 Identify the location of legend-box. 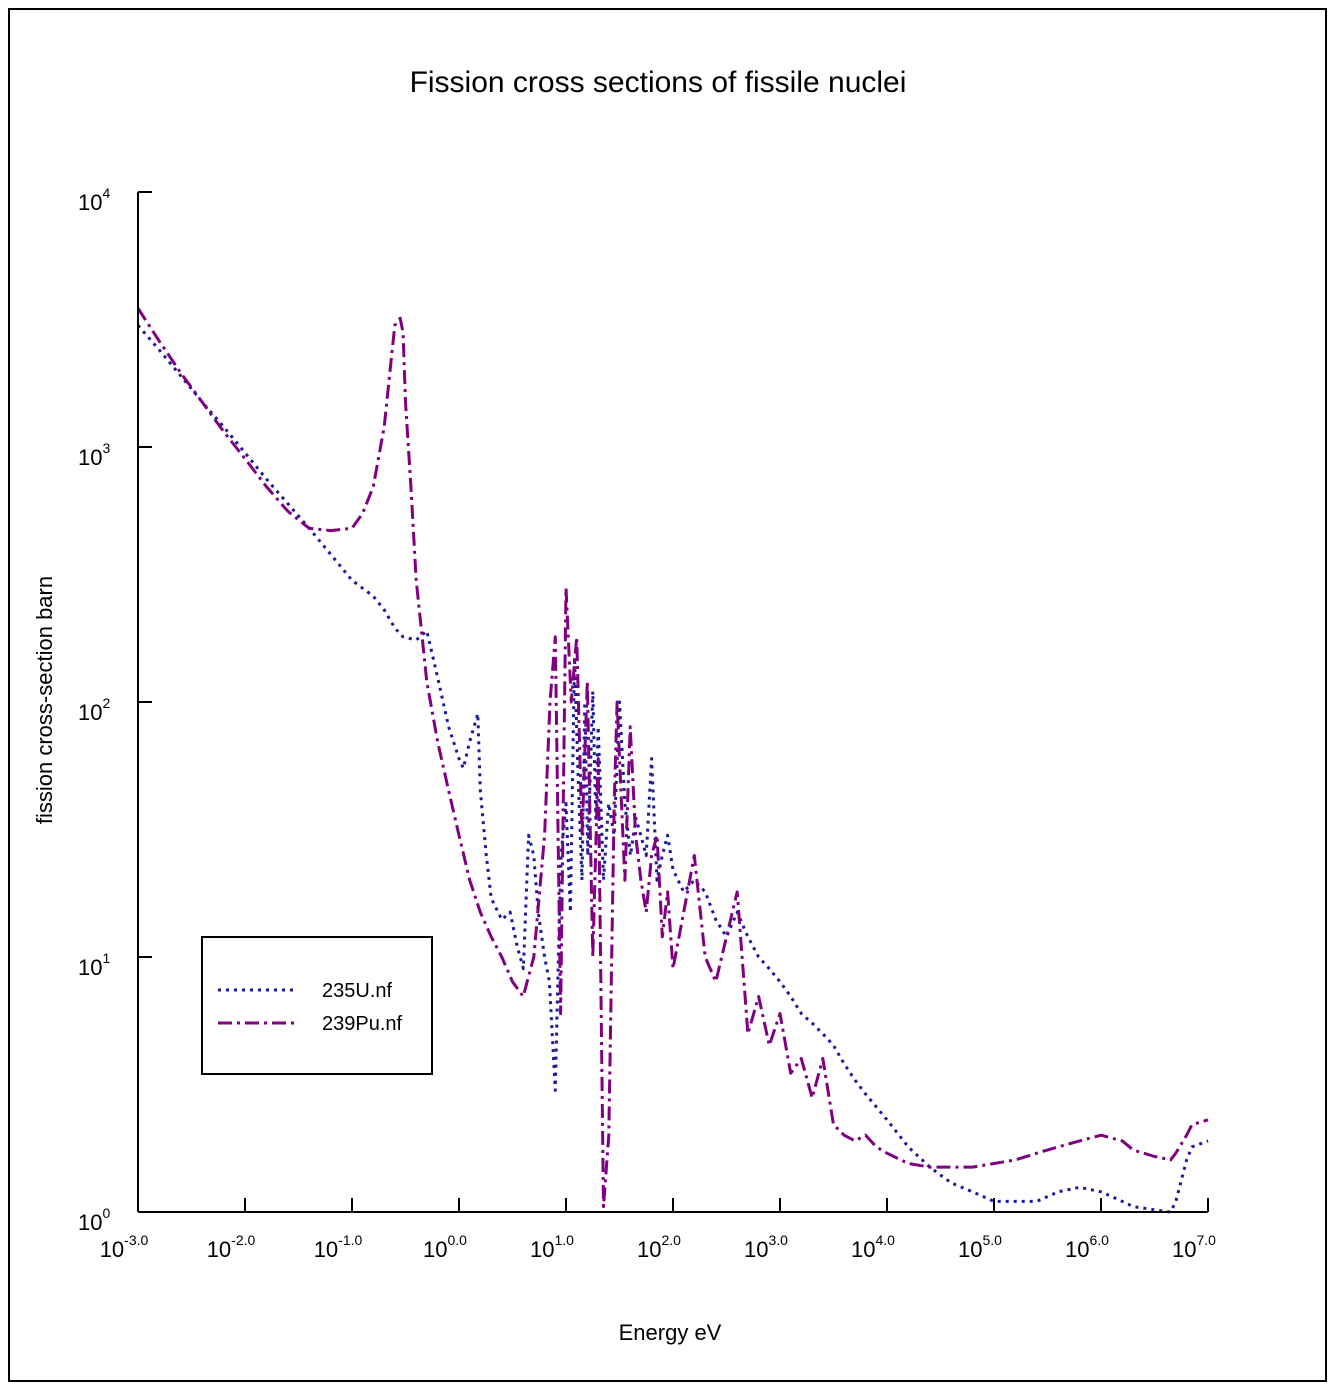
(317, 1005).